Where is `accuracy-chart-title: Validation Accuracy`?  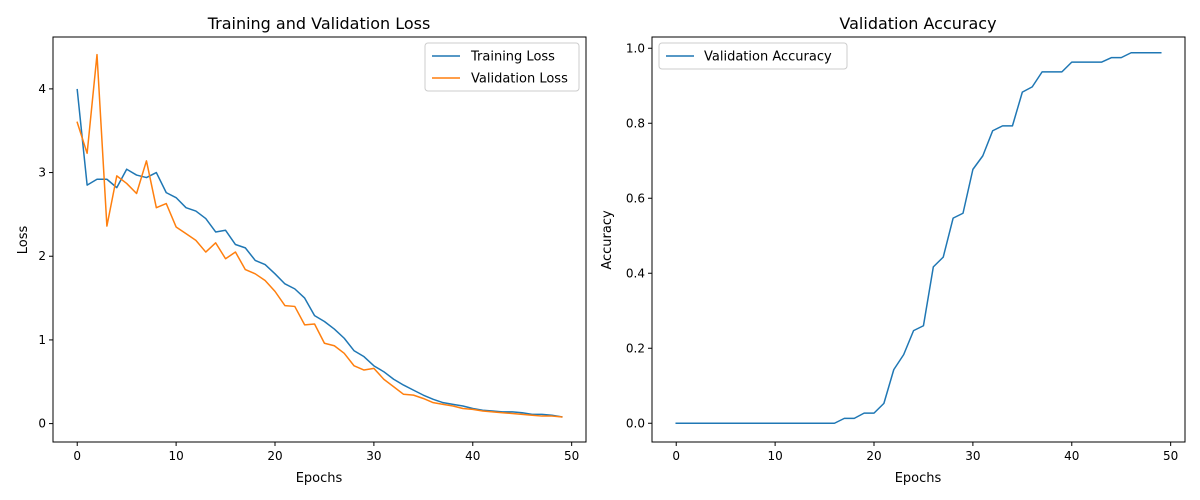
accuracy-chart-title: Validation Accuracy is located at coordinates (917, 23).